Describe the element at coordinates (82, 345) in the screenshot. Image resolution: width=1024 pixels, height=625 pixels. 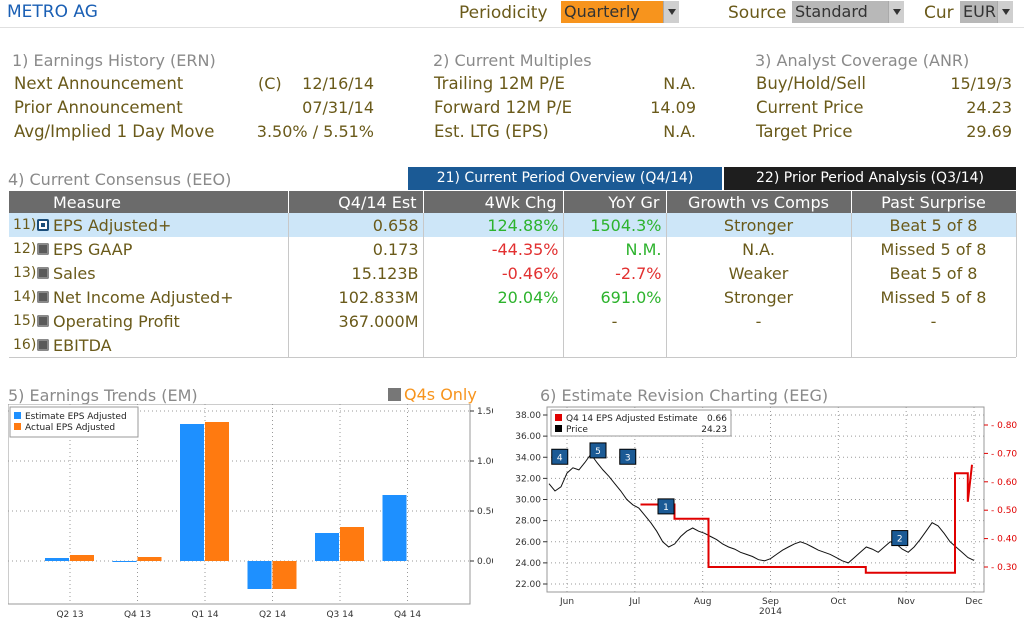
I see `measure-name: EBITDA` at that location.